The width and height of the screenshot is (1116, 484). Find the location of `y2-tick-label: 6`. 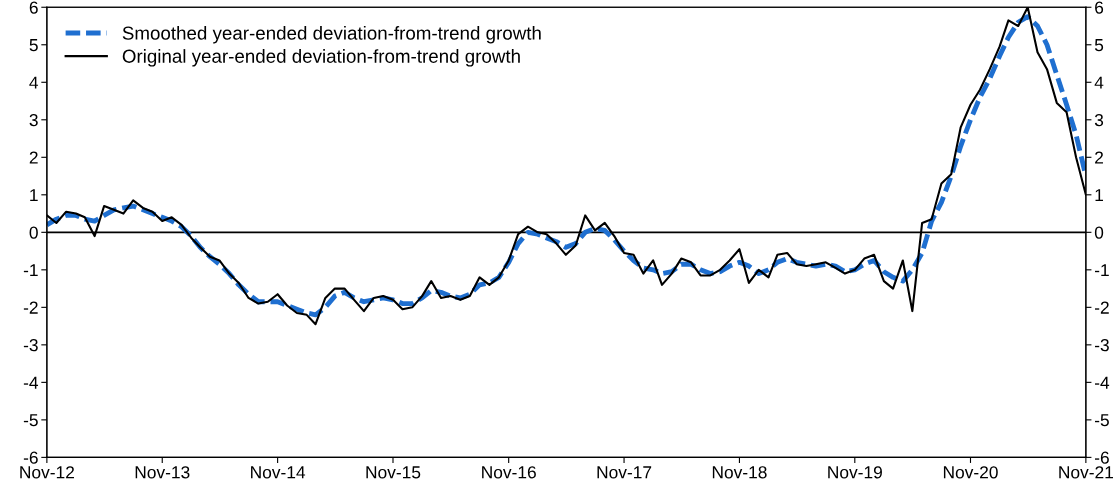

y2-tick-label: 6 is located at coordinates (1099, 7).